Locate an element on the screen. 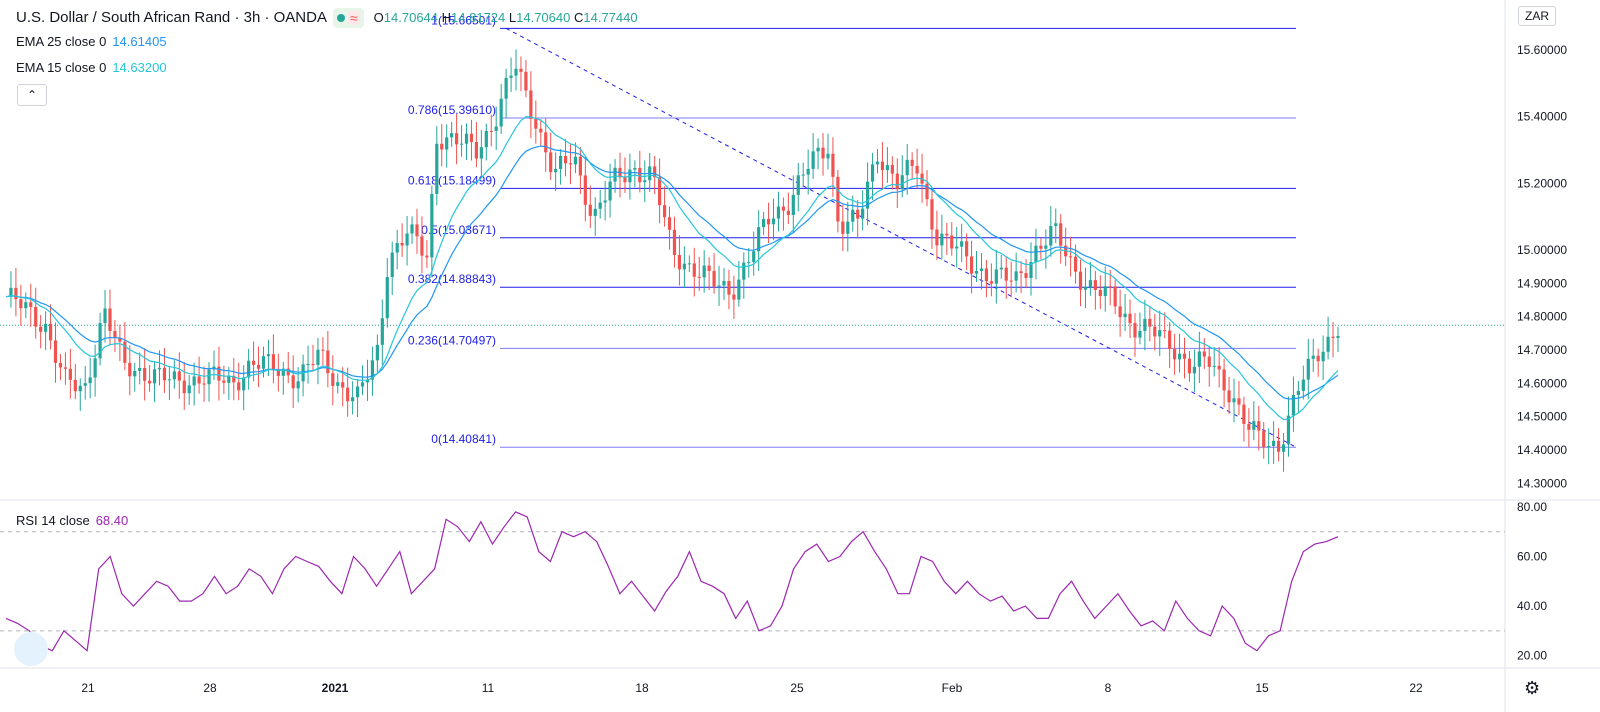 This screenshot has width=1600, height=712. time-tick-label: 8 is located at coordinates (1108, 688).